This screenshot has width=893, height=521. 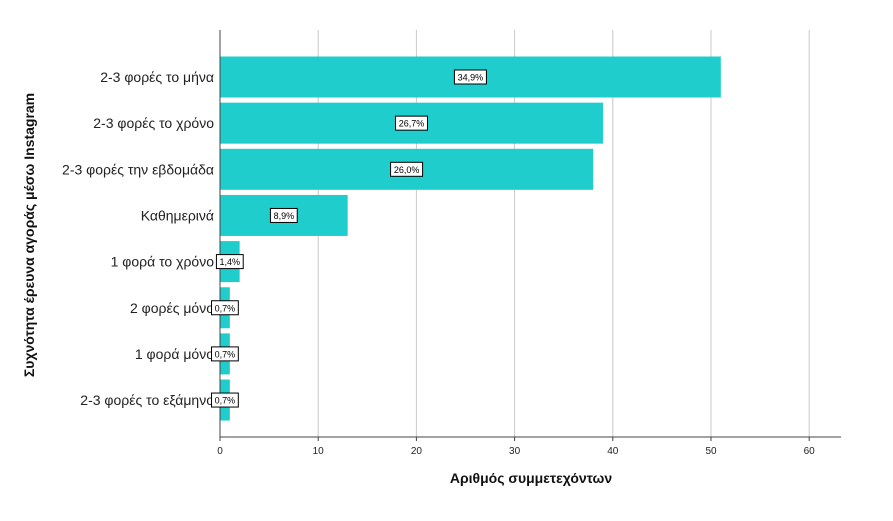 I want to click on data-label: 34,9%, so click(x=471, y=78).